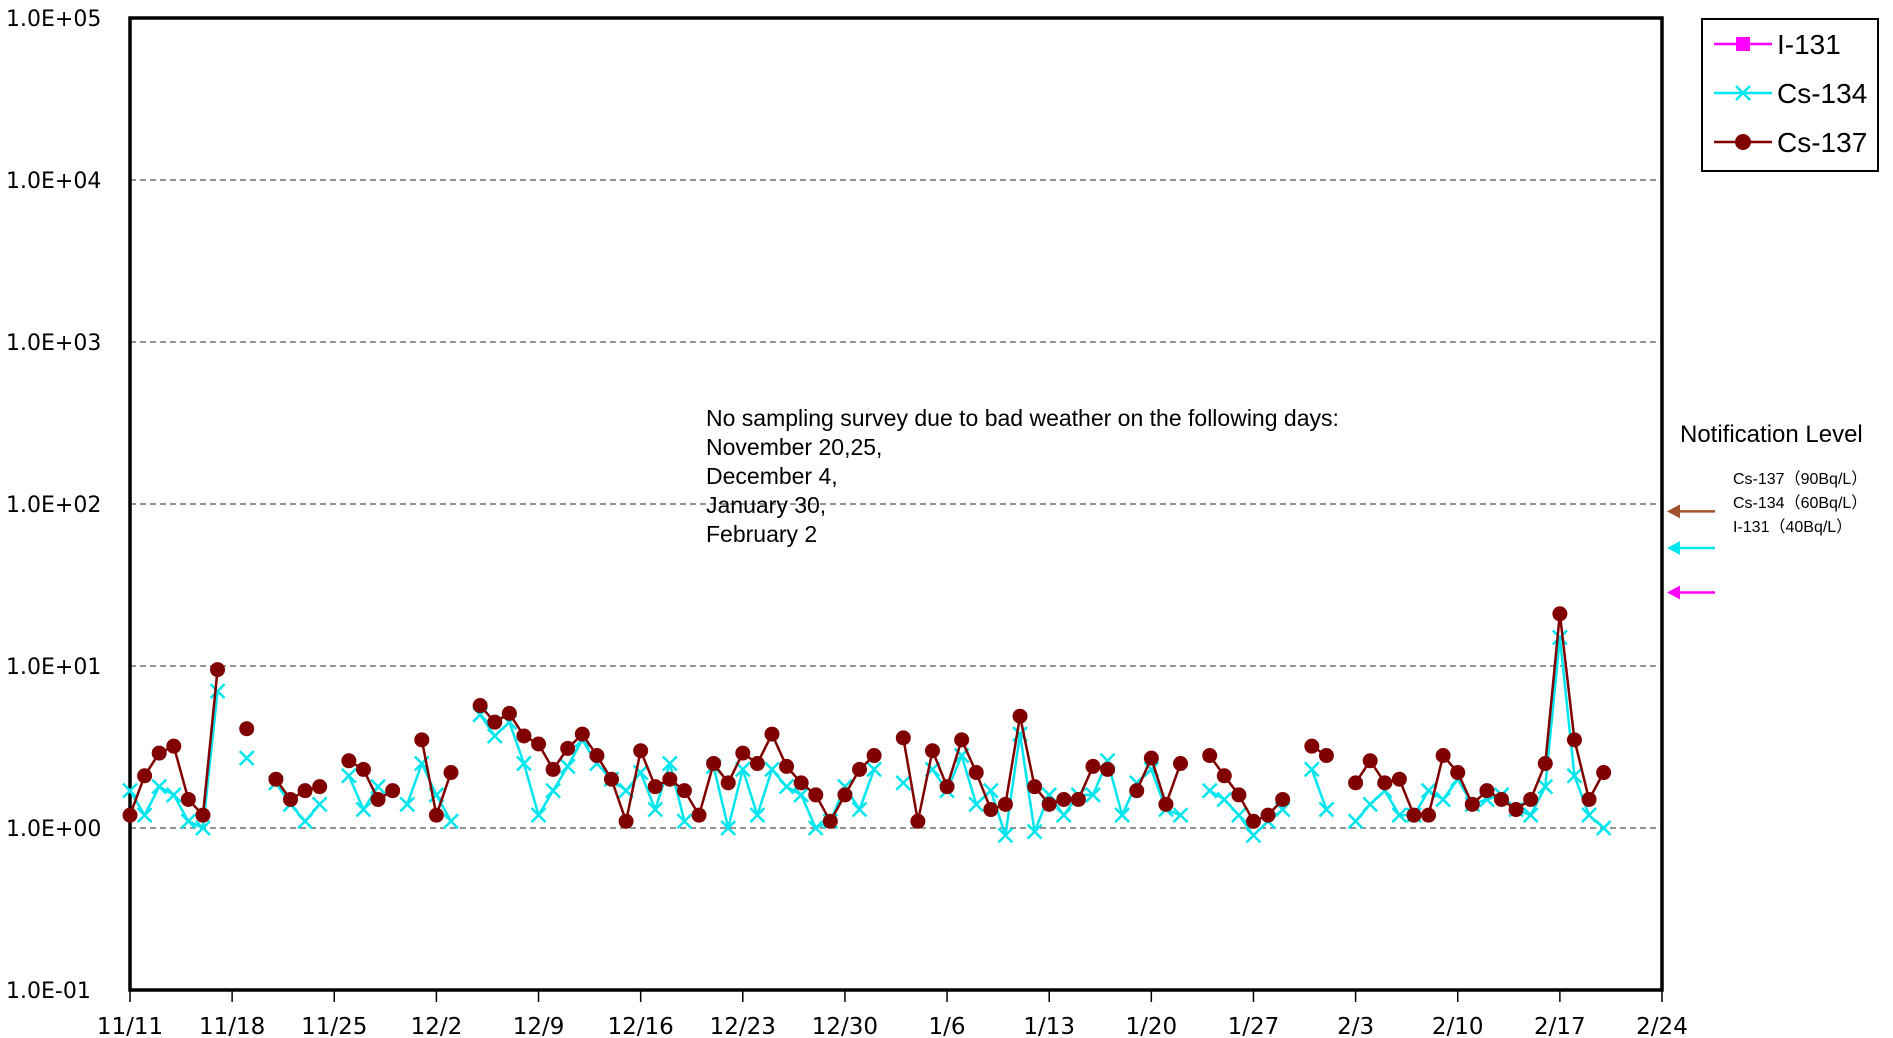  Describe the element at coordinates (334, 1026) in the screenshot. I see `x-tick-label: 11/25` at that location.